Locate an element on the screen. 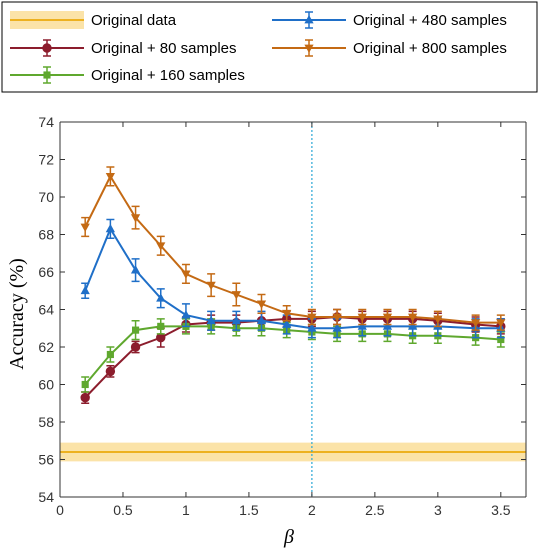 This screenshot has height=550, width=539. legend-item-series-3: Original + 800 samples is located at coordinates (389, 48).